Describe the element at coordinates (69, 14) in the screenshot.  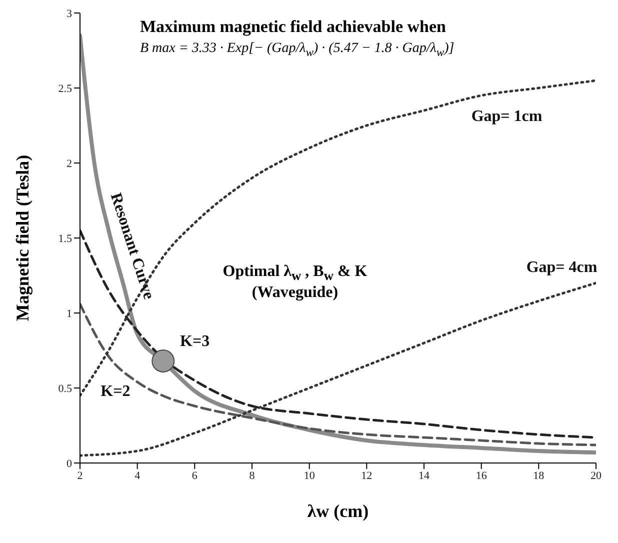
I see `y-tick-label: 3` at that location.